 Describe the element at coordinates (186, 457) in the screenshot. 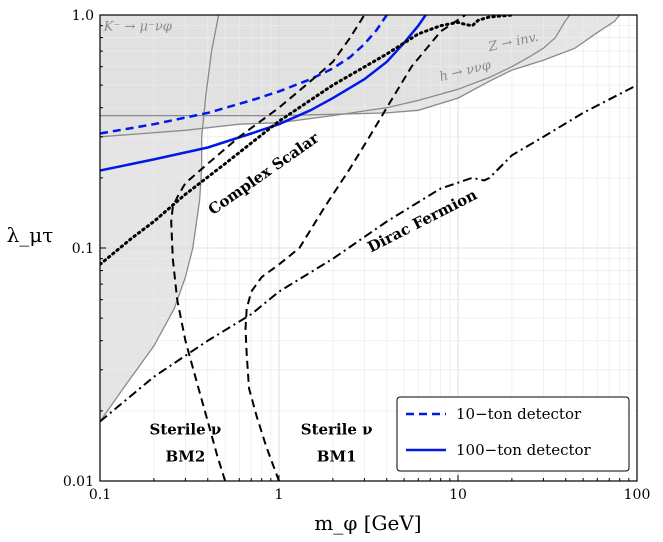

I see `curve-annotation-3: BM2` at that location.